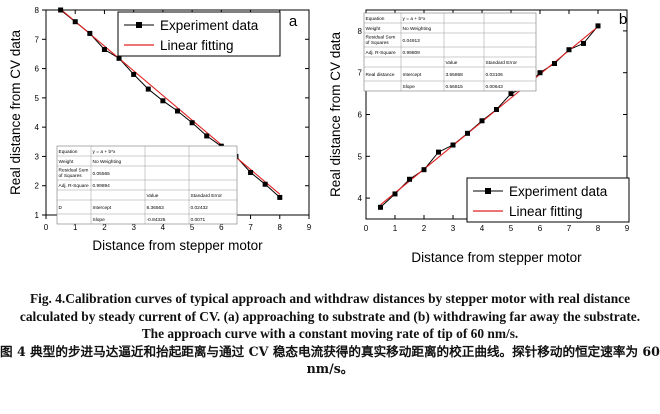 Image resolution: width=660 pixels, height=414 pixels. Describe the element at coordinates (46, 227) in the screenshot. I see `x-tick-label: 0` at that location.